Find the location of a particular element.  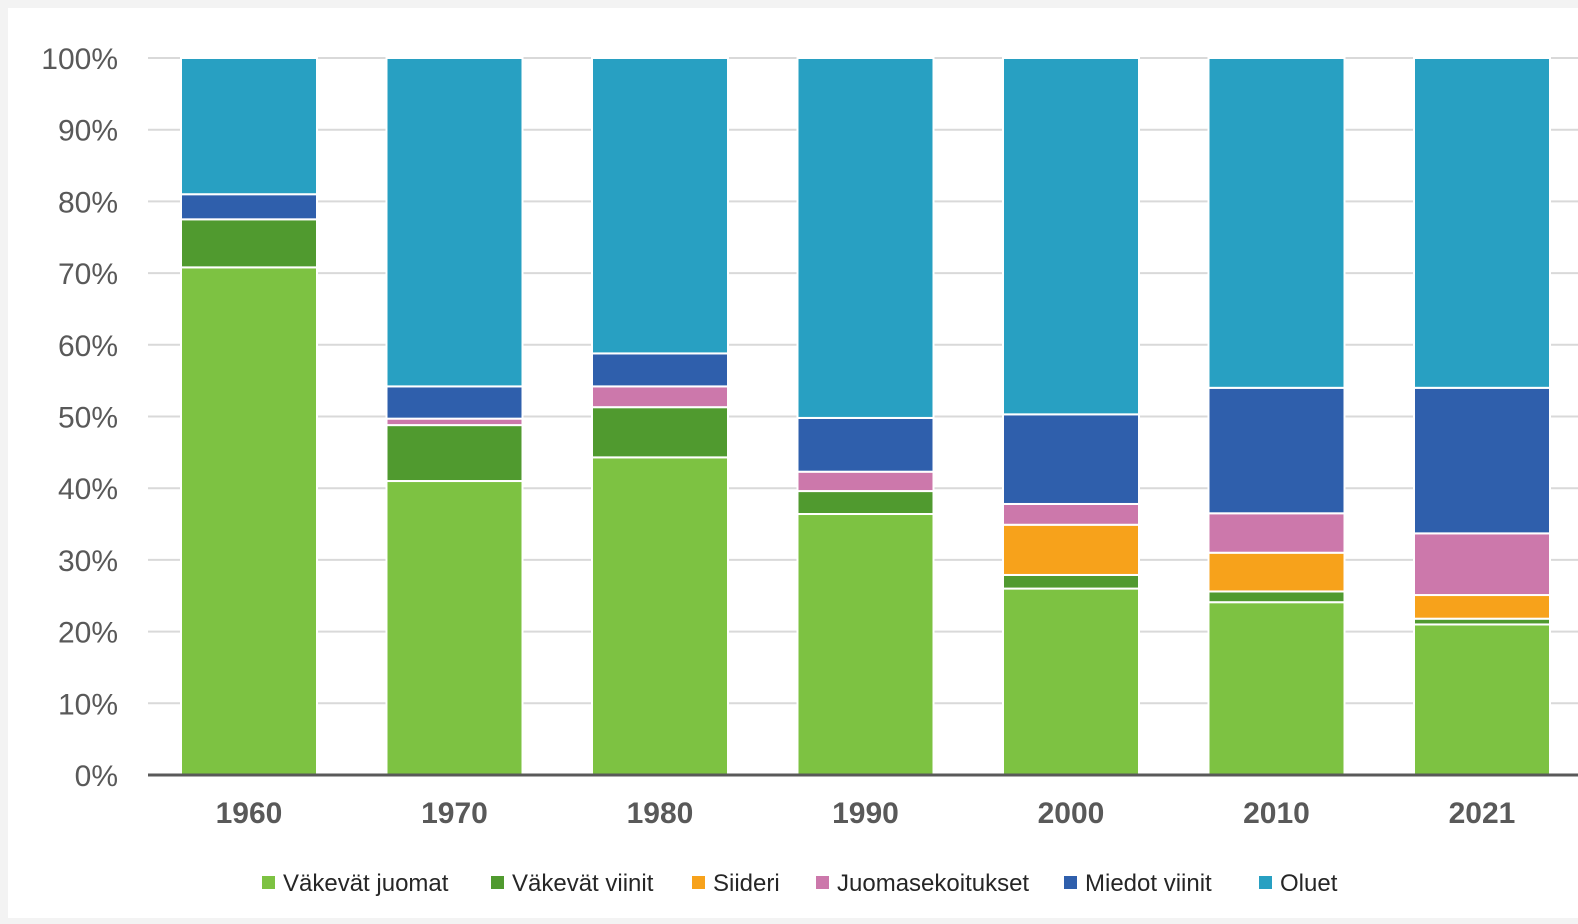

bar-stack-1960 is located at coordinates (249, 416).